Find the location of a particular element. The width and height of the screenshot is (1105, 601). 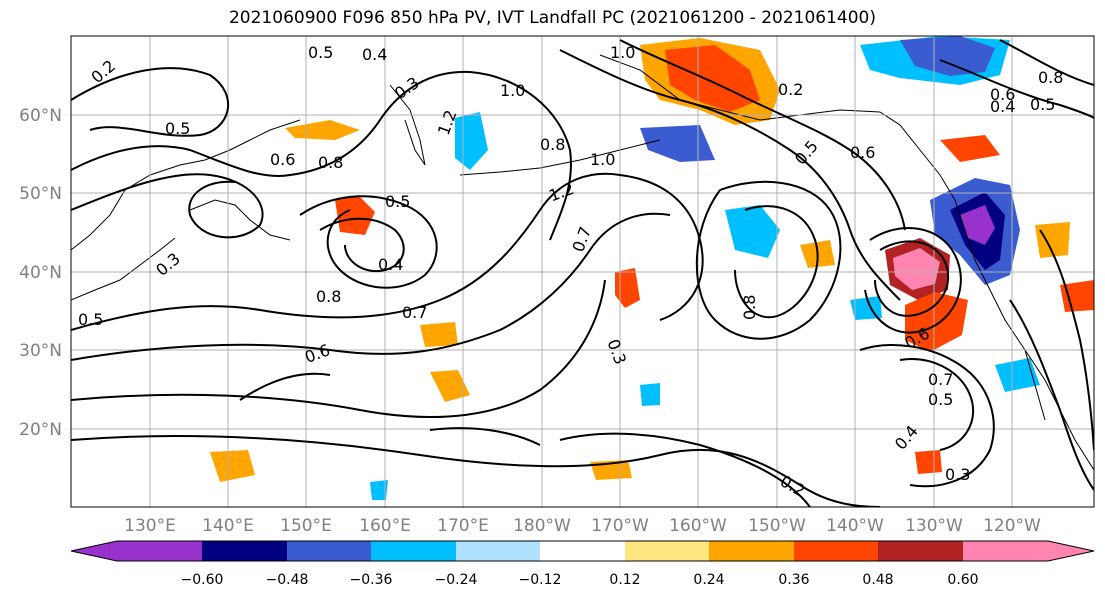

lon-label: 120°W is located at coordinates (1012, 526).